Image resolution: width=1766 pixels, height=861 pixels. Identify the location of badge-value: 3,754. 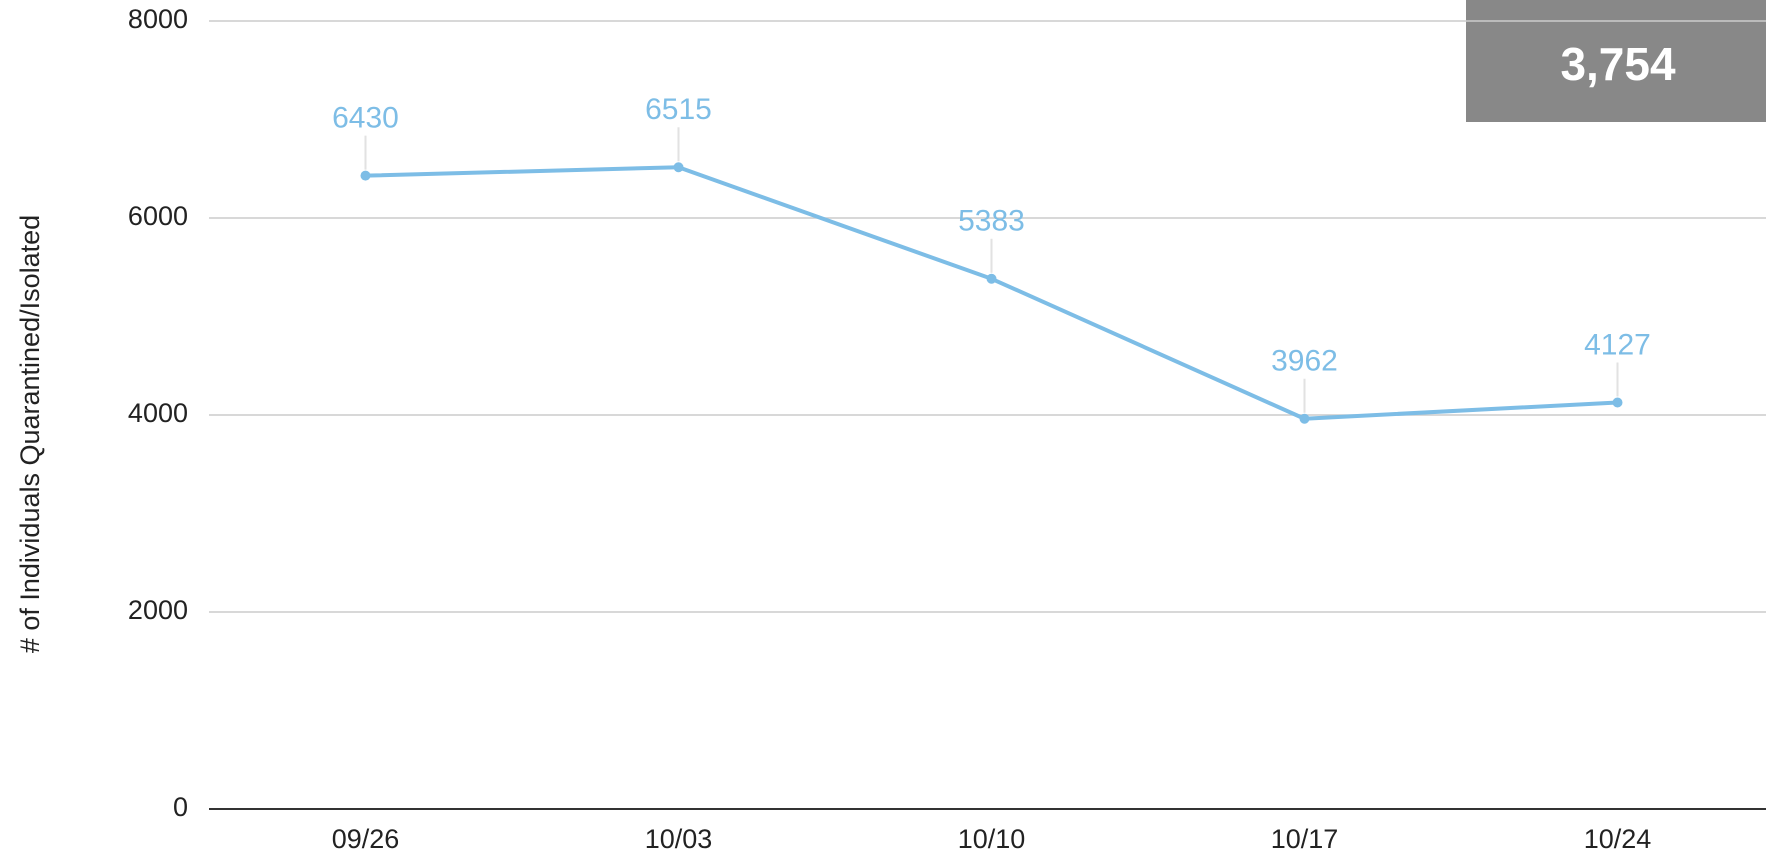
(1618, 64).